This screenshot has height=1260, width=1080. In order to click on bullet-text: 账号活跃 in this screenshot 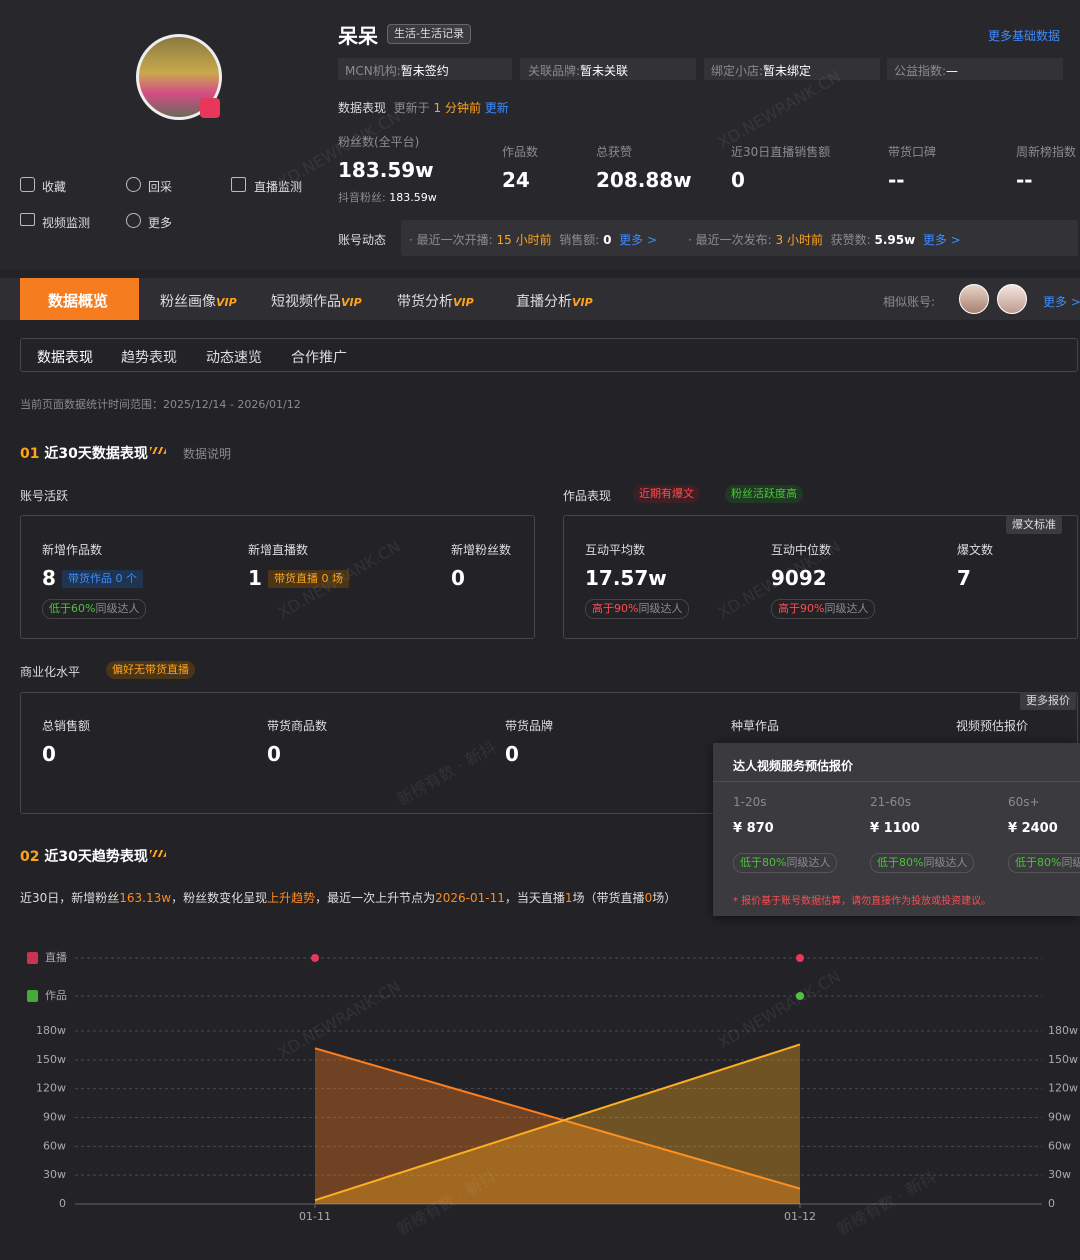, I will do `click(44, 496)`.